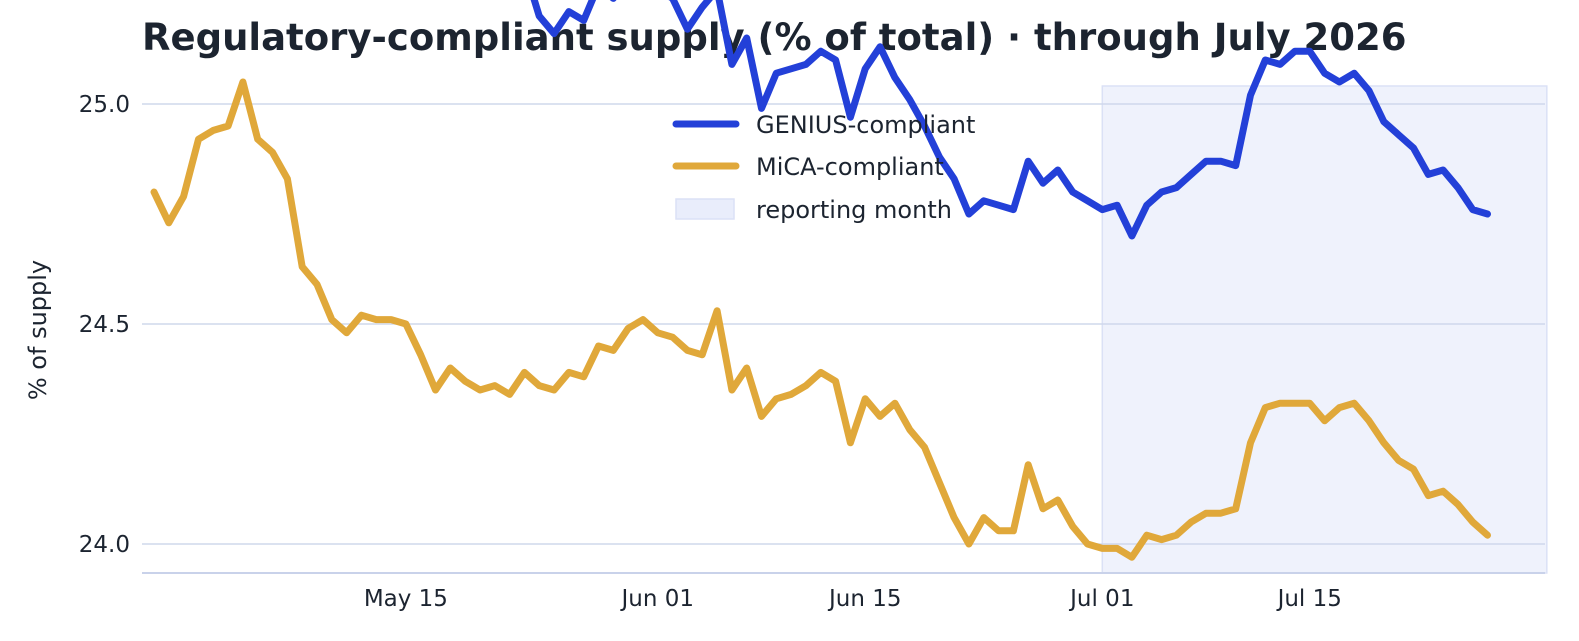 The image size is (1579, 641). I want to click on x-tick-label: Jun 01, so click(657, 599).